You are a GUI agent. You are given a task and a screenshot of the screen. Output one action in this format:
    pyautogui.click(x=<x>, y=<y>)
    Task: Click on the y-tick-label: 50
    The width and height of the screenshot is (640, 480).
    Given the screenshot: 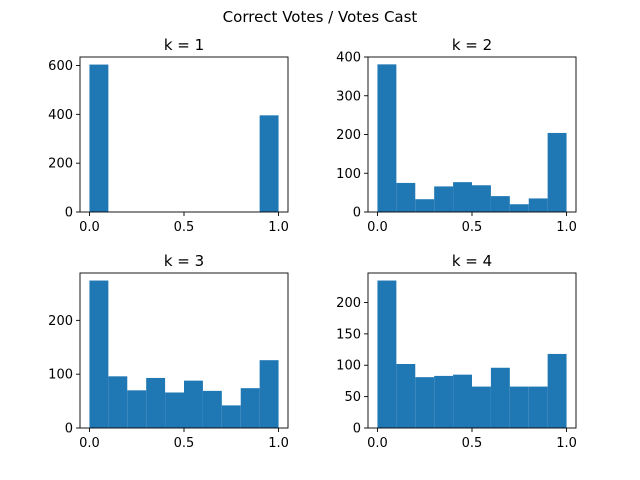 What is the action you would take?
    pyautogui.click(x=352, y=397)
    